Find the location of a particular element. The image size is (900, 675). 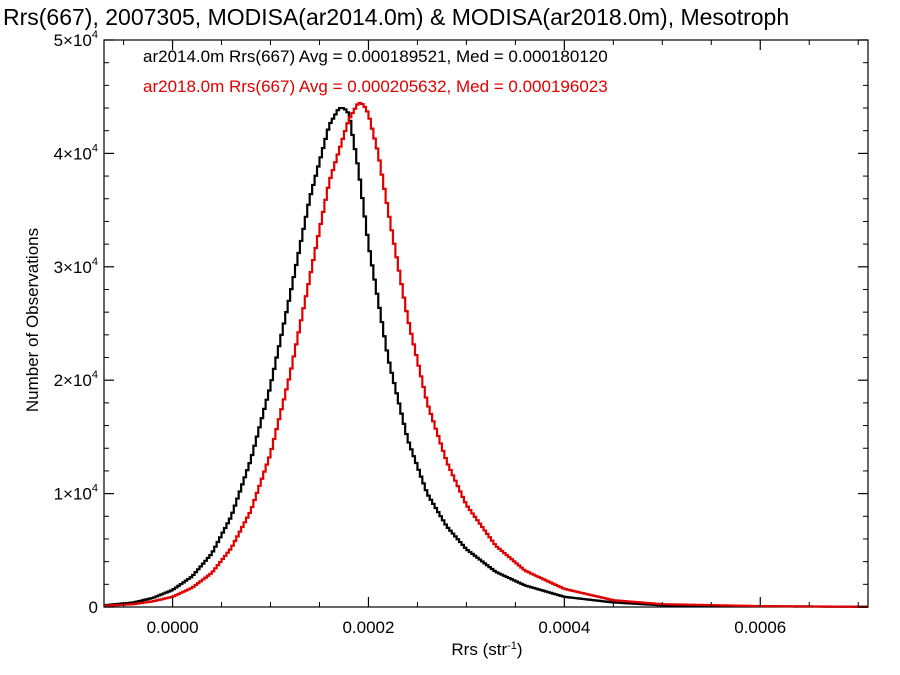

x-tick-label: 0.0002 is located at coordinates (368, 627).